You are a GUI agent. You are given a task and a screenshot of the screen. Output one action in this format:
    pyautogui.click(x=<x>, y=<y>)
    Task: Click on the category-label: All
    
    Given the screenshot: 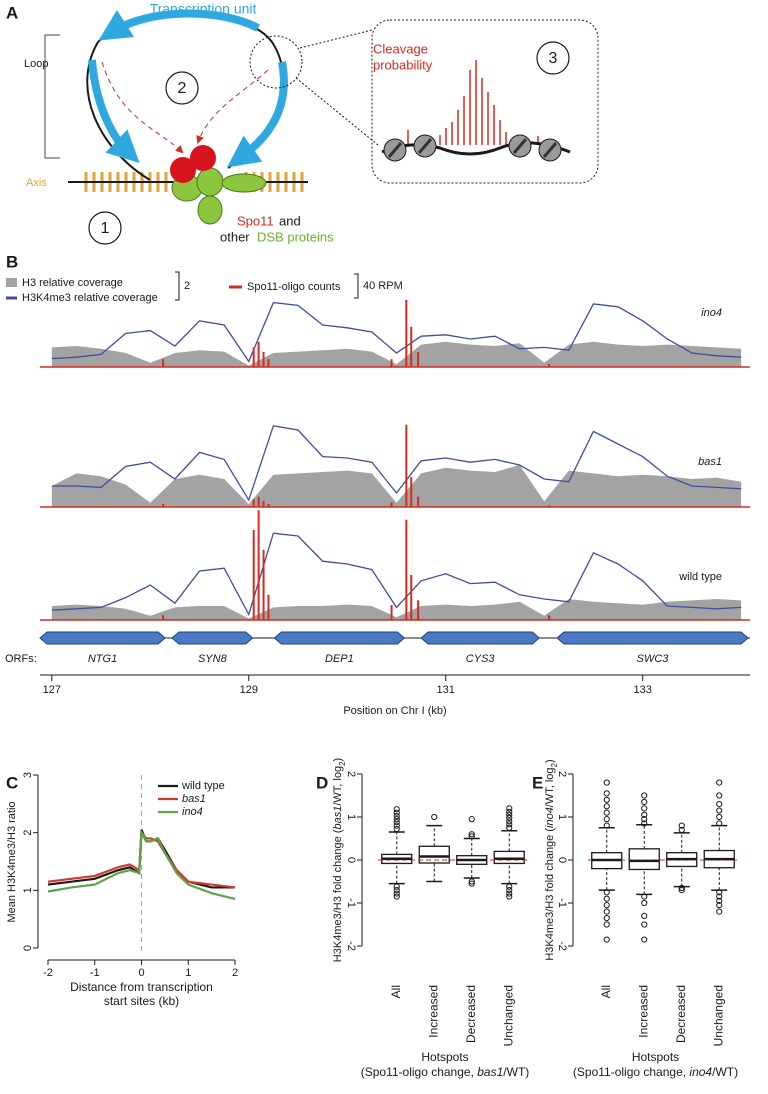 What is the action you would take?
    pyautogui.click(x=396, y=991)
    